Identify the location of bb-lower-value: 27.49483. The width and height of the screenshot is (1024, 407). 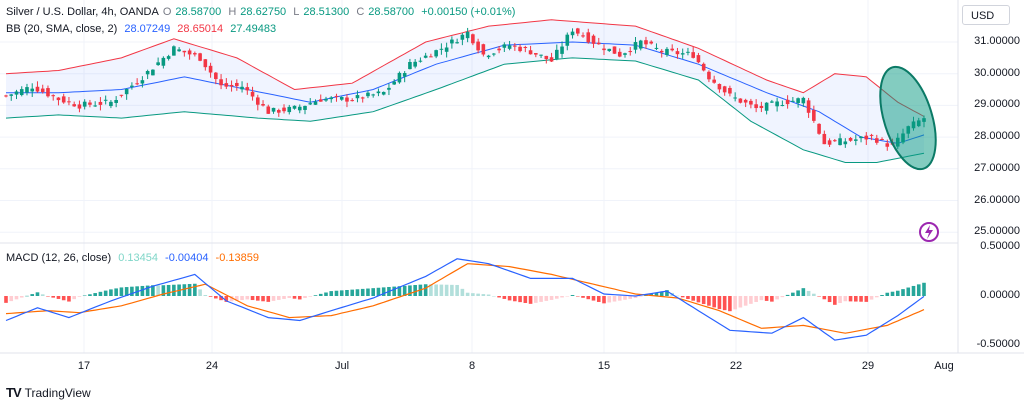
(253, 29).